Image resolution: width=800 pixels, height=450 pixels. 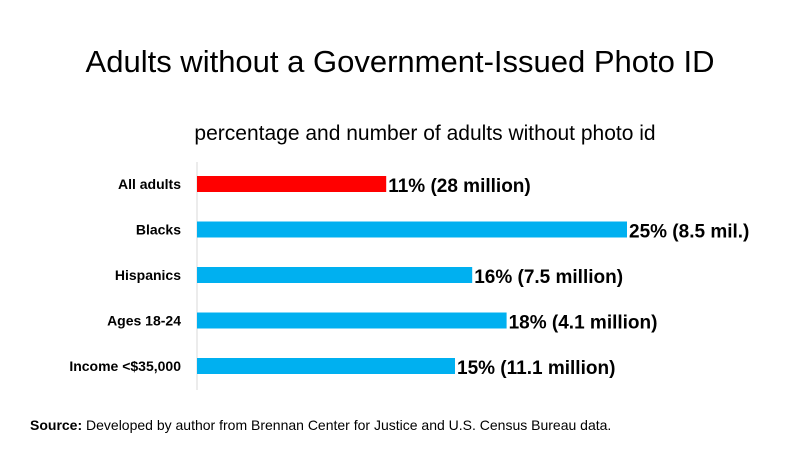 I want to click on data-label: 16% (7.5 million), so click(x=548, y=277).